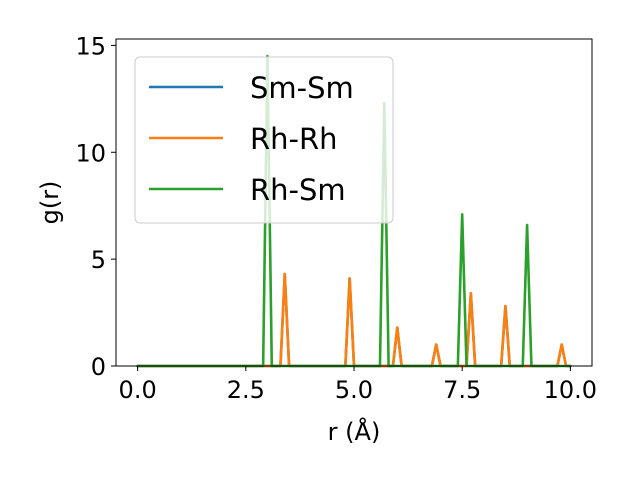 This screenshot has width=640, height=480. Describe the element at coordinates (246, 390) in the screenshot. I see `x-tick-label: 2.5` at that location.